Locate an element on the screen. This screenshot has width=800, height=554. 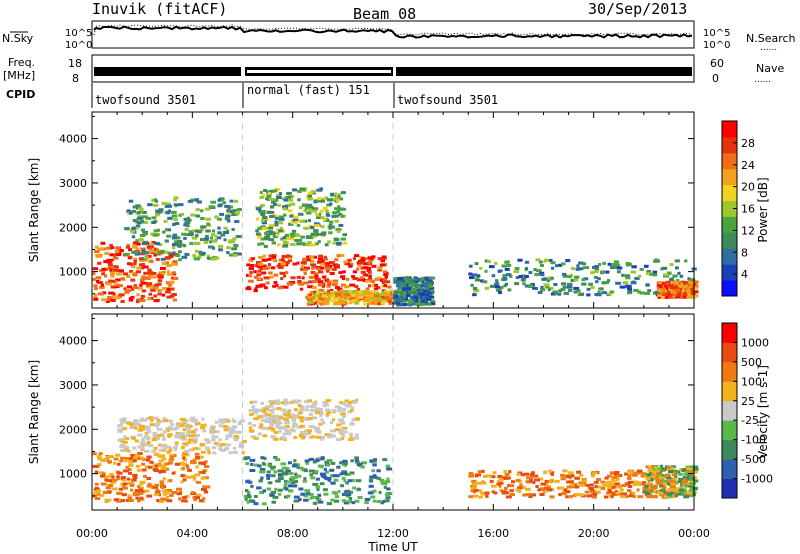
cpid-label: CPID is located at coordinates (20, 94).